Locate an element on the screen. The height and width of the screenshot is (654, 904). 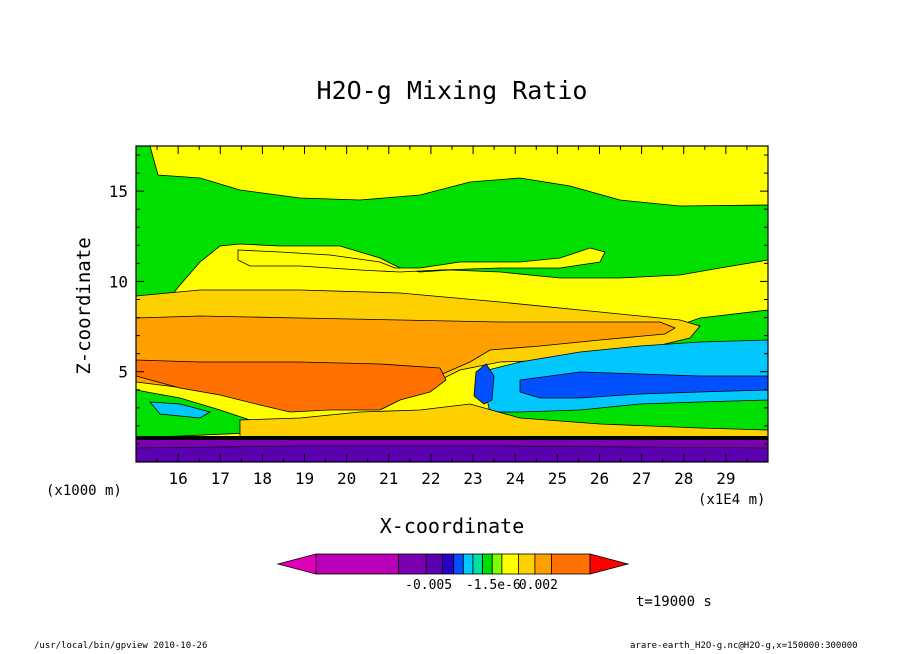
y-tick-label: 5 is located at coordinates (123, 372).